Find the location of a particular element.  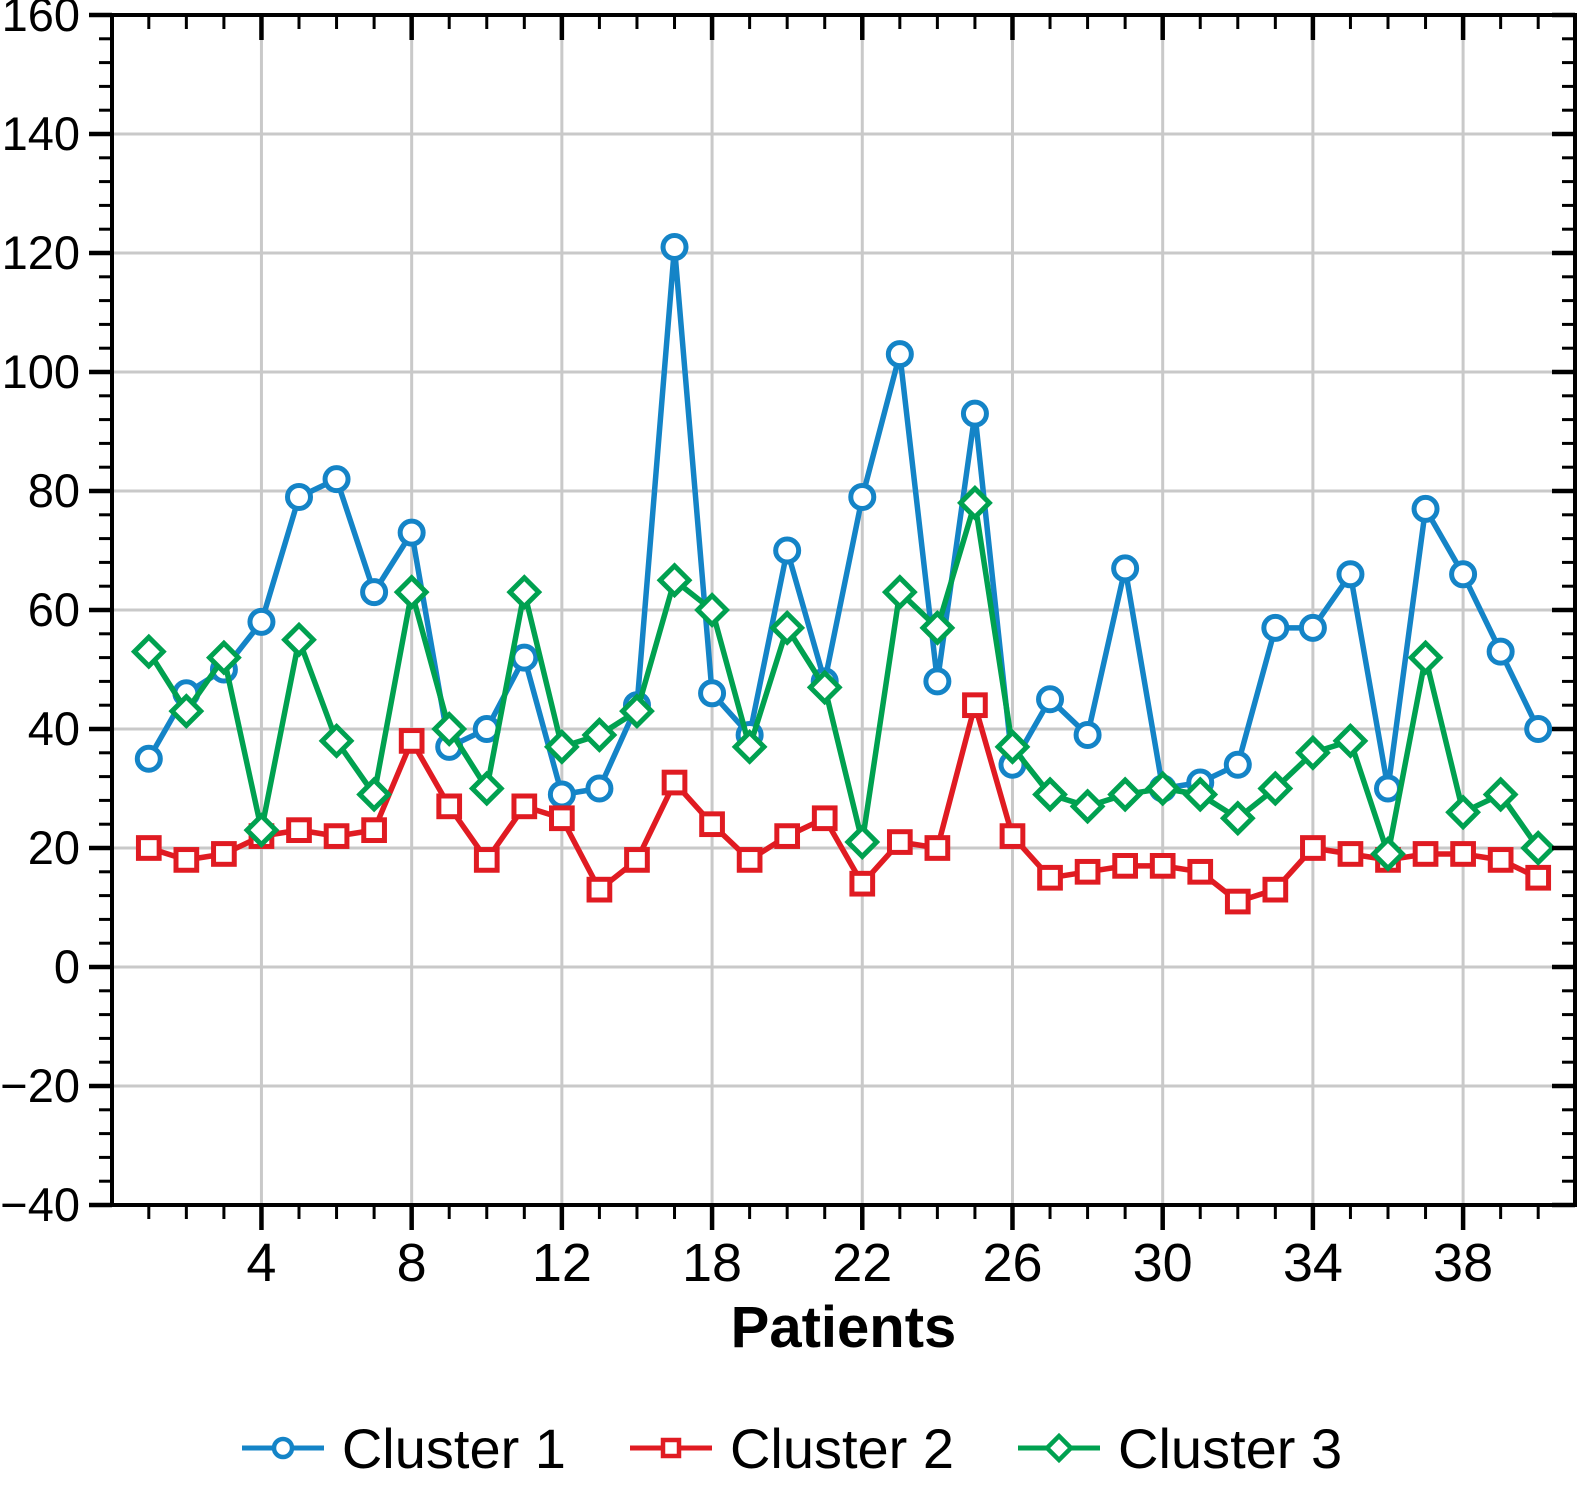

x-tick-label: 26 is located at coordinates (1012, 1263).